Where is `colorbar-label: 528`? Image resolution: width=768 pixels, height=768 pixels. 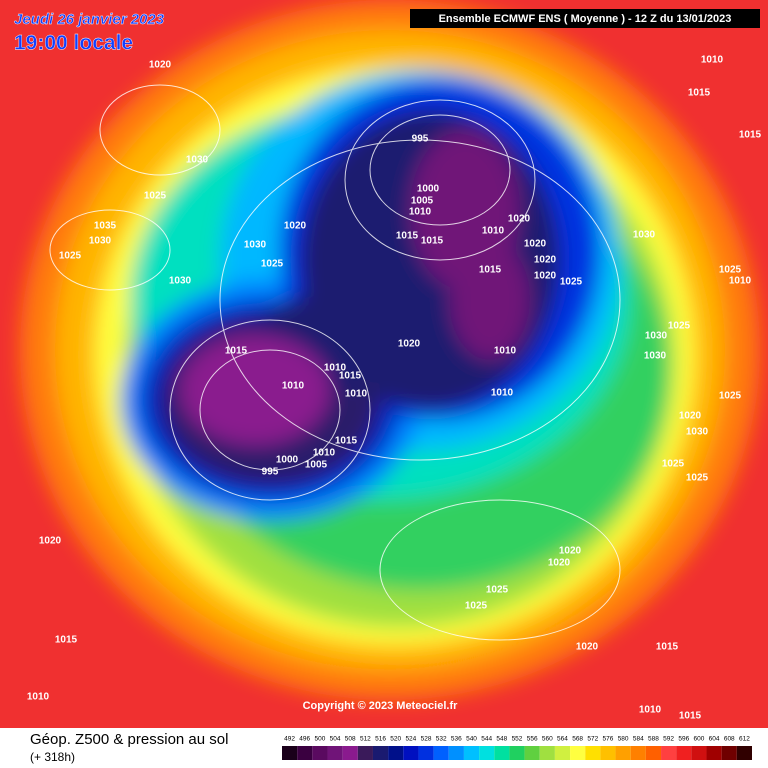
colorbar-label: 528 is located at coordinates (426, 739).